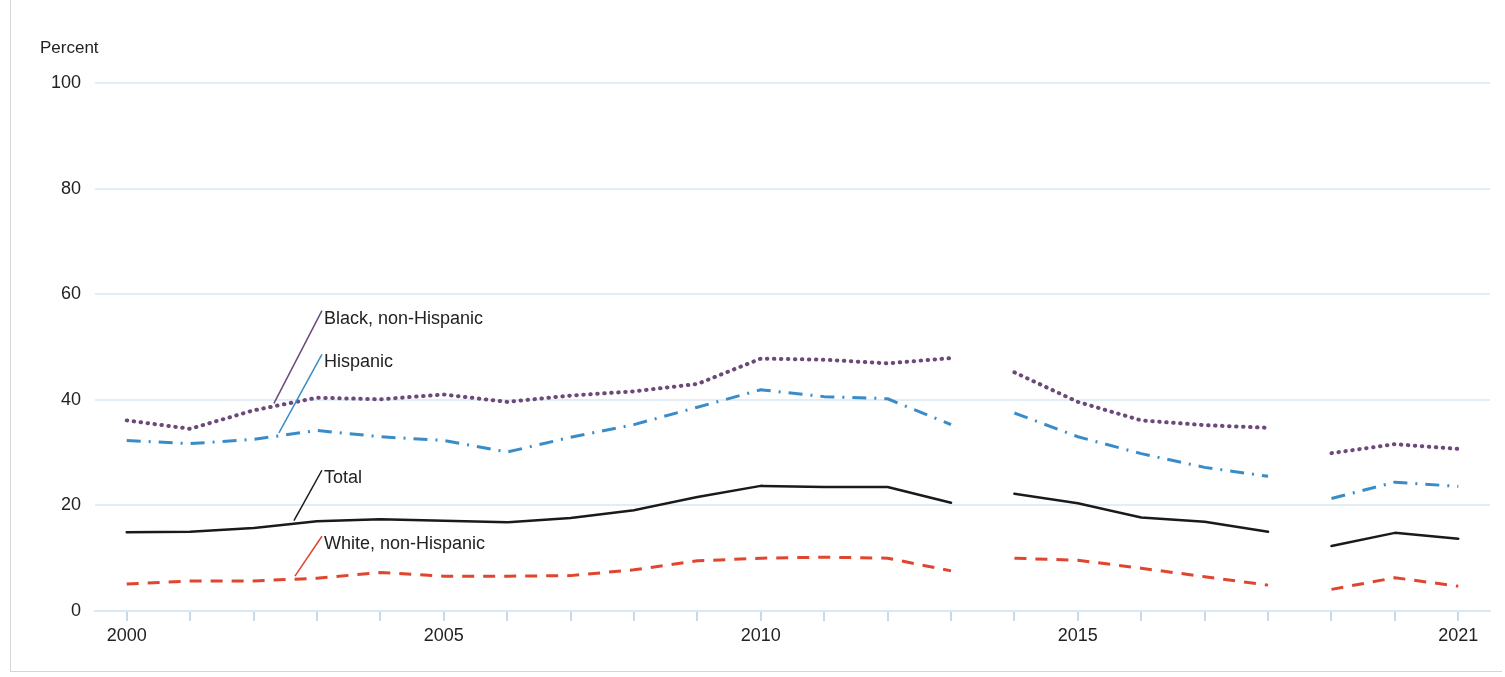  Describe the element at coordinates (358, 361) in the screenshot. I see `text: Hispanic` at that location.